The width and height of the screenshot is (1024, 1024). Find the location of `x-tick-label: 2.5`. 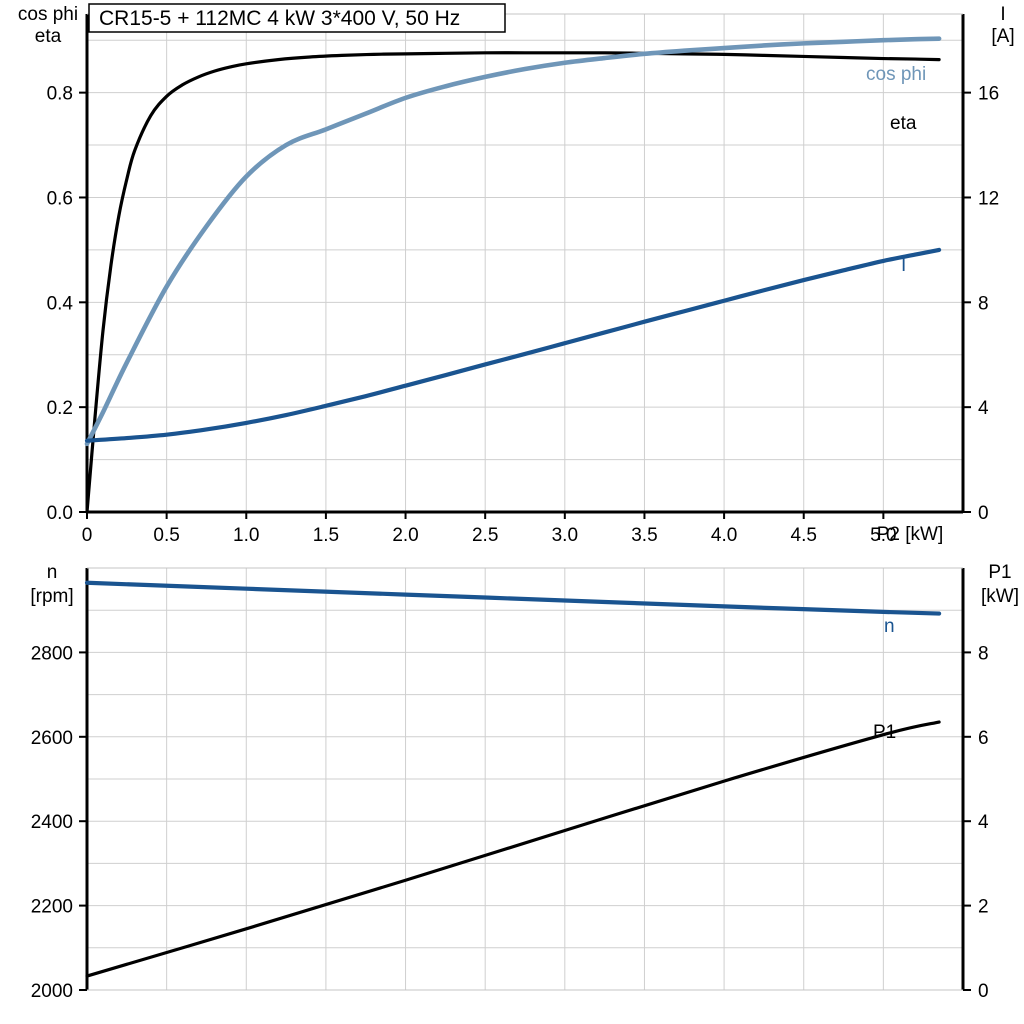

x-tick-label: 2.5 is located at coordinates (485, 535).